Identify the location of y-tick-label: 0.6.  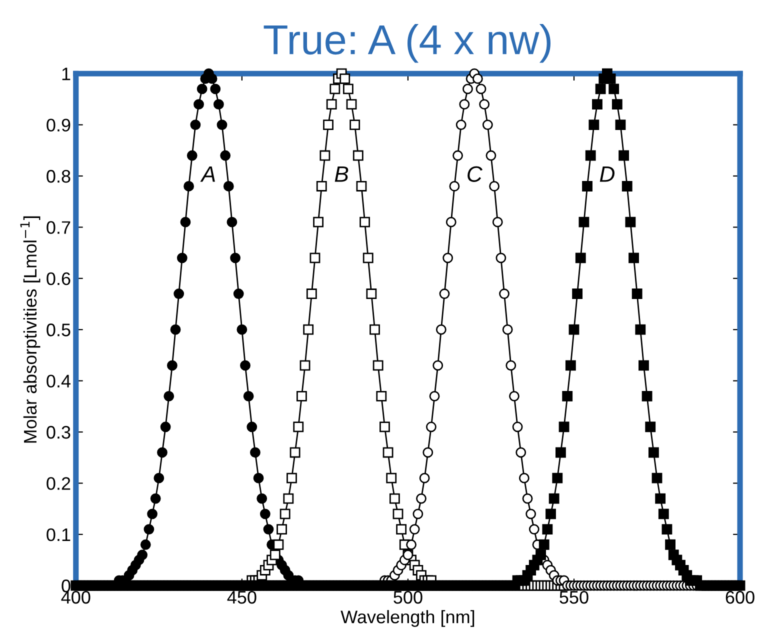
(58, 279).